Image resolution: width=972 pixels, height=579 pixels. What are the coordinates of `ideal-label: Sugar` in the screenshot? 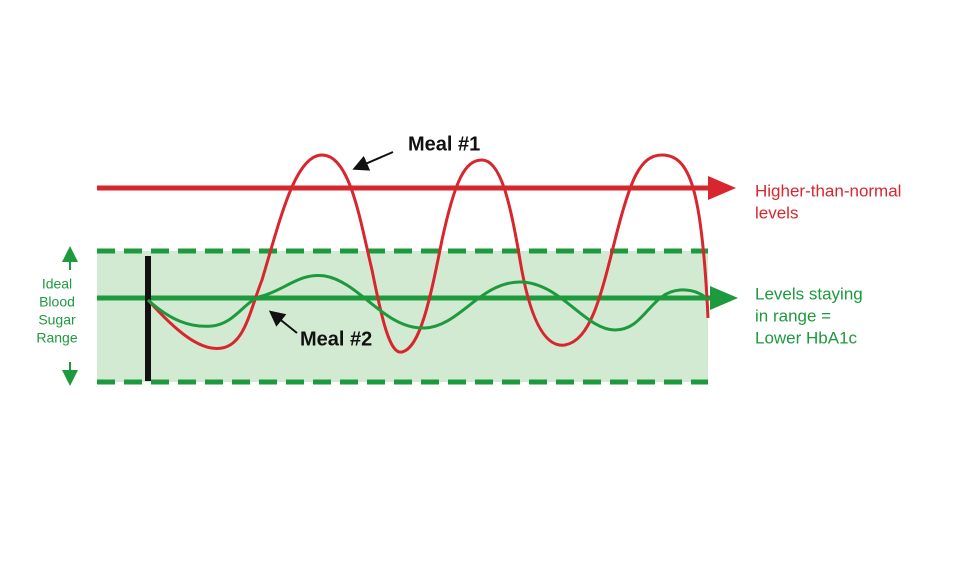 It's located at (57, 320).